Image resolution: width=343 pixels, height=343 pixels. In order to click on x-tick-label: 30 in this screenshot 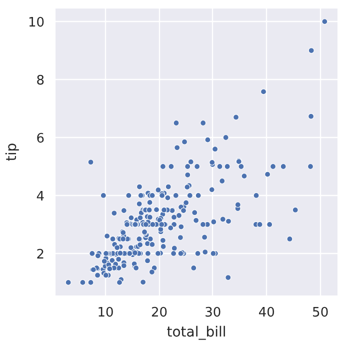, I will do `click(213, 313)`.